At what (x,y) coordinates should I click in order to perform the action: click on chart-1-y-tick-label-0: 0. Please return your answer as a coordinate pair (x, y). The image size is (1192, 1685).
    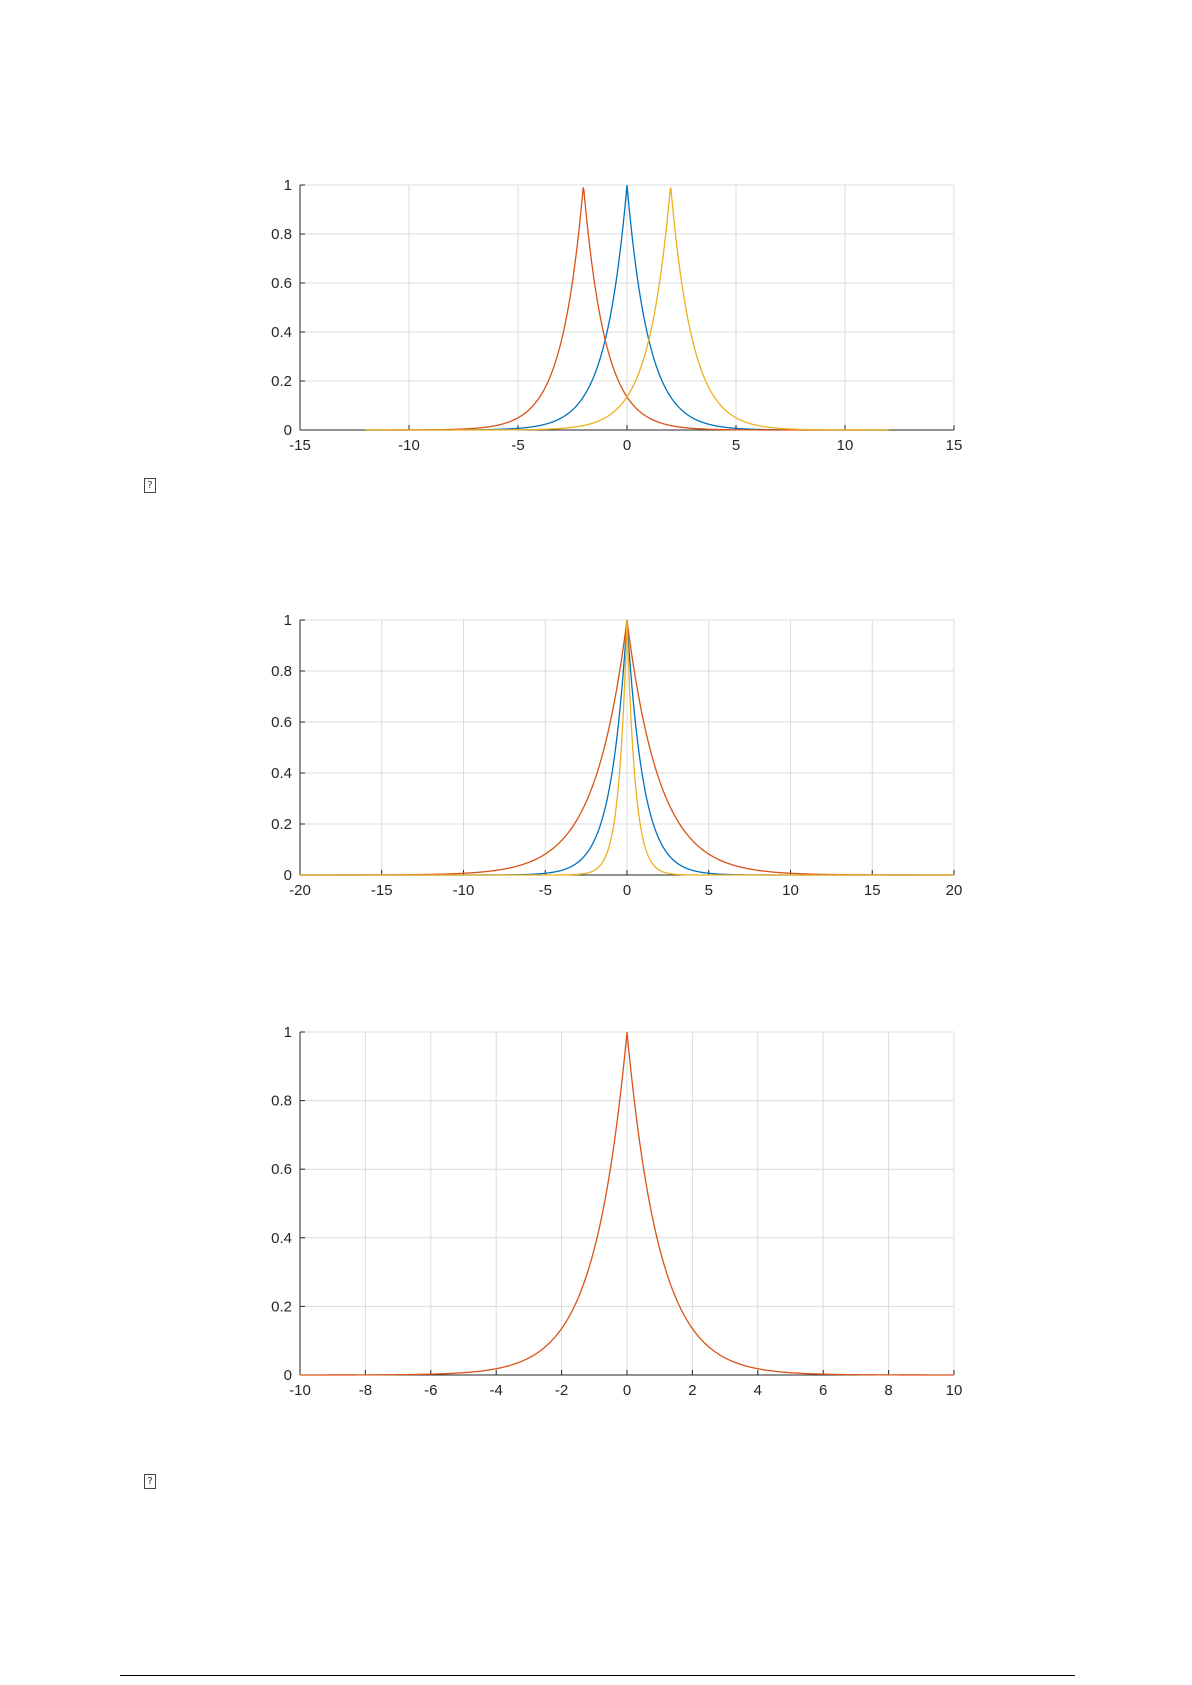
    Looking at the image, I should click on (288, 430).